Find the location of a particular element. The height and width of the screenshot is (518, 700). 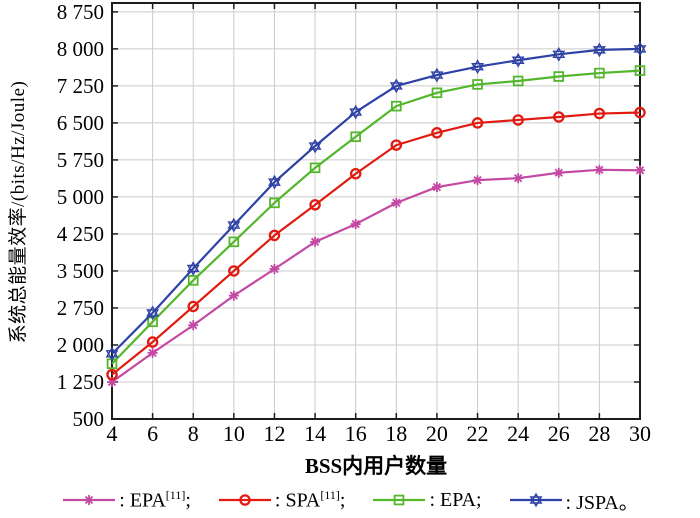

legend-item-jspa: : JSPA。 is located at coordinates (573, 500).